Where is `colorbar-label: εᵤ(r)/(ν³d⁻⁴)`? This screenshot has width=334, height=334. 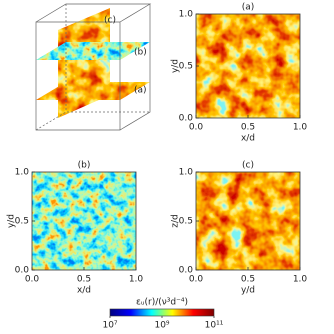
colorbar-label: εᵤ(r)/(ν³d⁻⁴) is located at coordinates (162, 303).